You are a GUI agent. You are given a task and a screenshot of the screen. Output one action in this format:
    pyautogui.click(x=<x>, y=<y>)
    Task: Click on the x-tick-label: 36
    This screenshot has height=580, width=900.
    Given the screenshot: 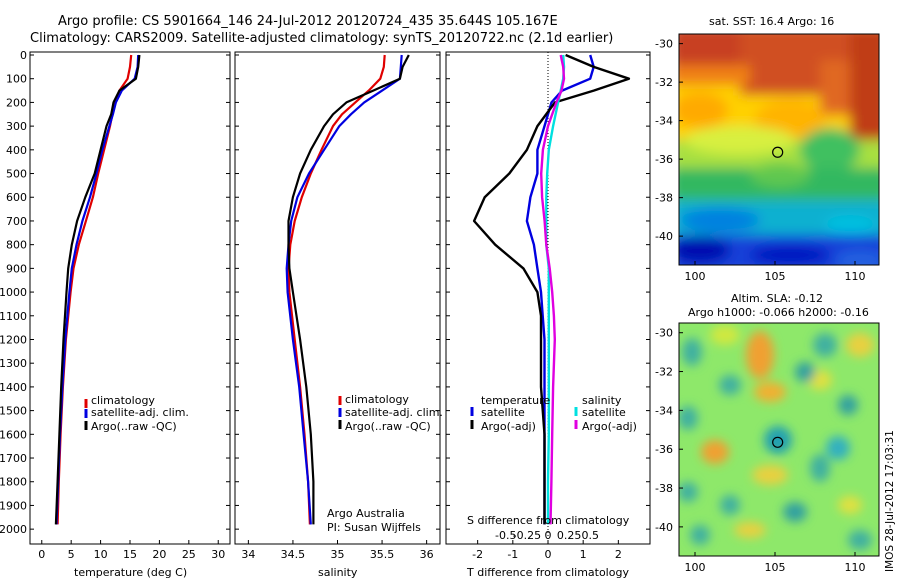 What is the action you would take?
    pyautogui.click(x=427, y=554)
    